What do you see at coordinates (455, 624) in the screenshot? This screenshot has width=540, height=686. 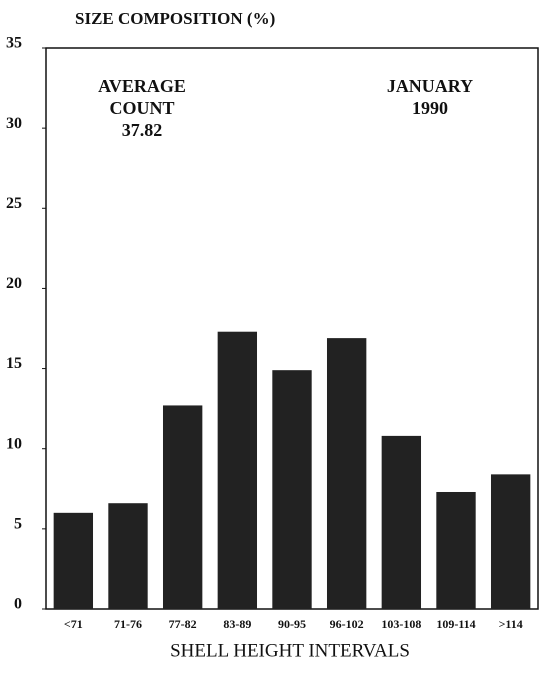 I see `x-tick-label: 109-114` at bounding box center [455, 624].